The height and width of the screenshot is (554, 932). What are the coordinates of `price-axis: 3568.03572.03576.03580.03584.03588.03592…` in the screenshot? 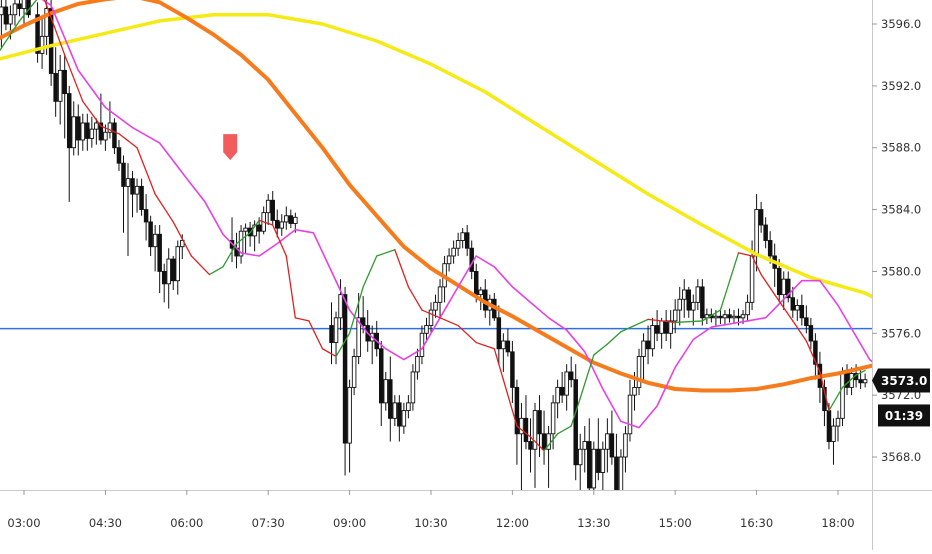 It's located at (896, 240).